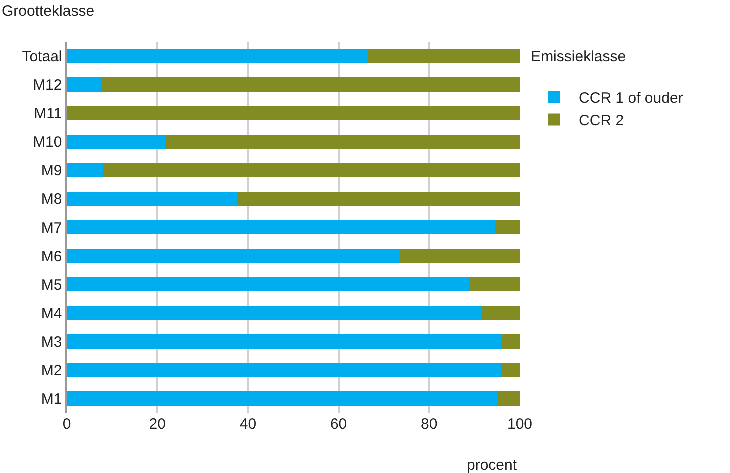 This screenshot has height=473, width=730. Describe the element at coordinates (51, 171) in the screenshot. I see `y-tick-label: M9` at that location.